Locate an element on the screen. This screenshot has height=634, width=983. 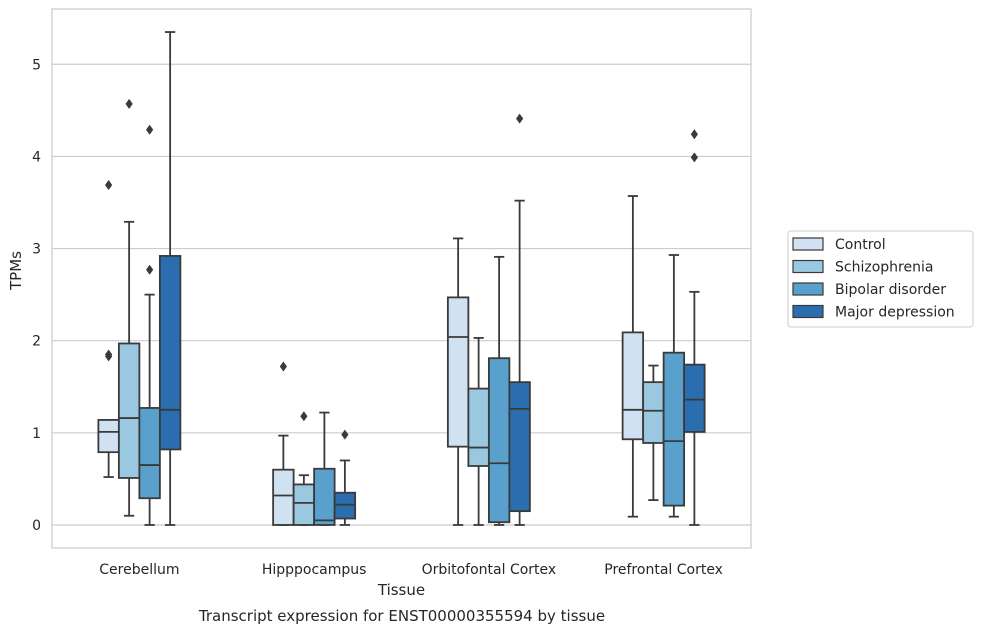
x-tick-label: Cerebellum is located at coordinates (139, 570).